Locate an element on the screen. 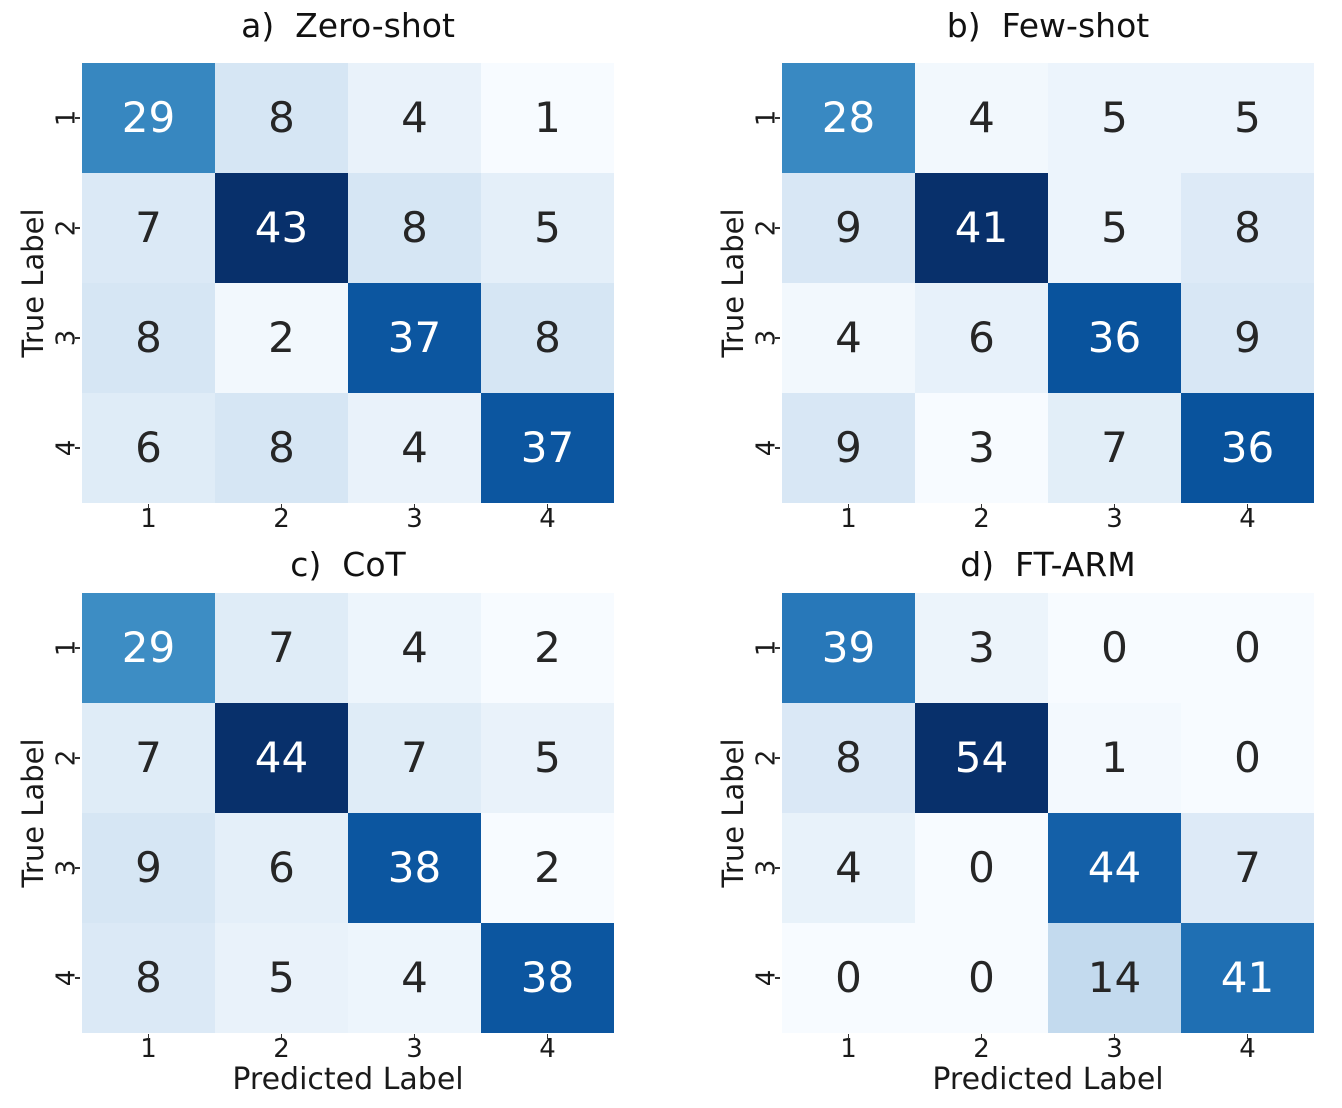 The width and height of the screenshot is (1342, 1108). cell-value: 28 is located at coordinates (848, 117).